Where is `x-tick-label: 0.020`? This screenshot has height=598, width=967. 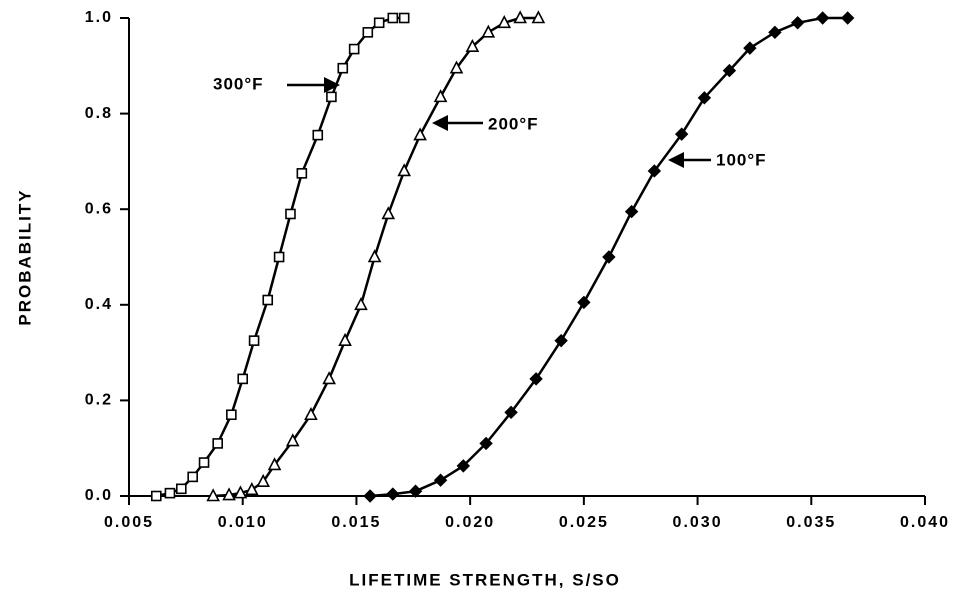
x-tick-label: 0.020 is located at coordinates (470, 522).